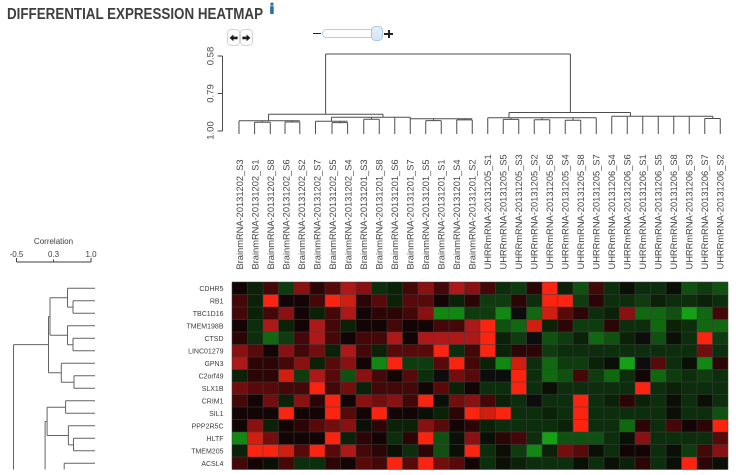  Describe the element at coordinates (690, 211) in the screenshot. I see `svg-text: UHRRmRNA-20131206_S3` at that location.